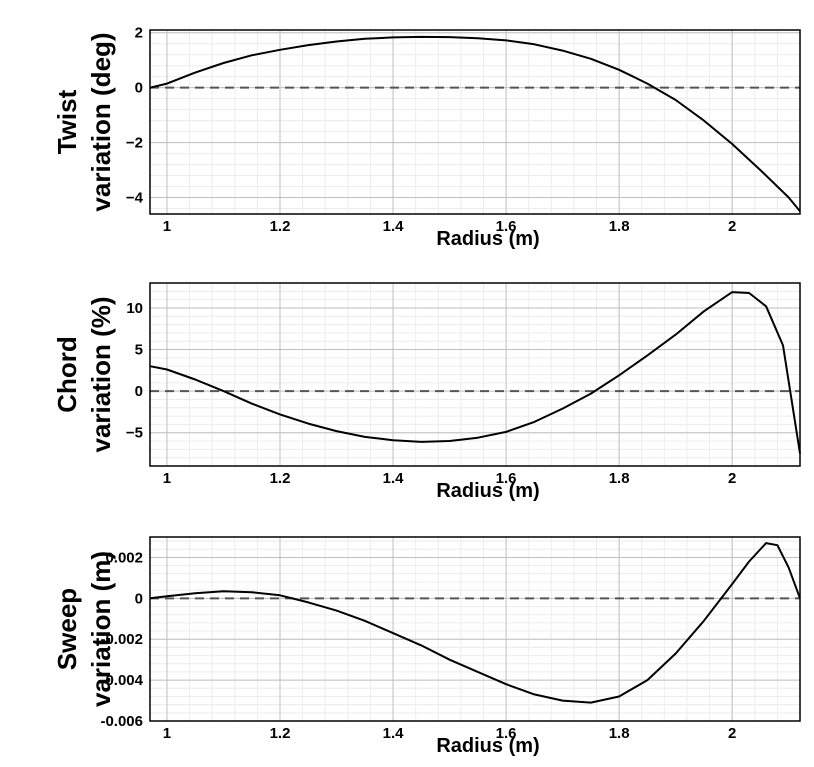 The image size is (814, 767). Describe the element at coordinates (139, 33) in the screenshot. I see `twist-y-tick-label: 2` at that location.